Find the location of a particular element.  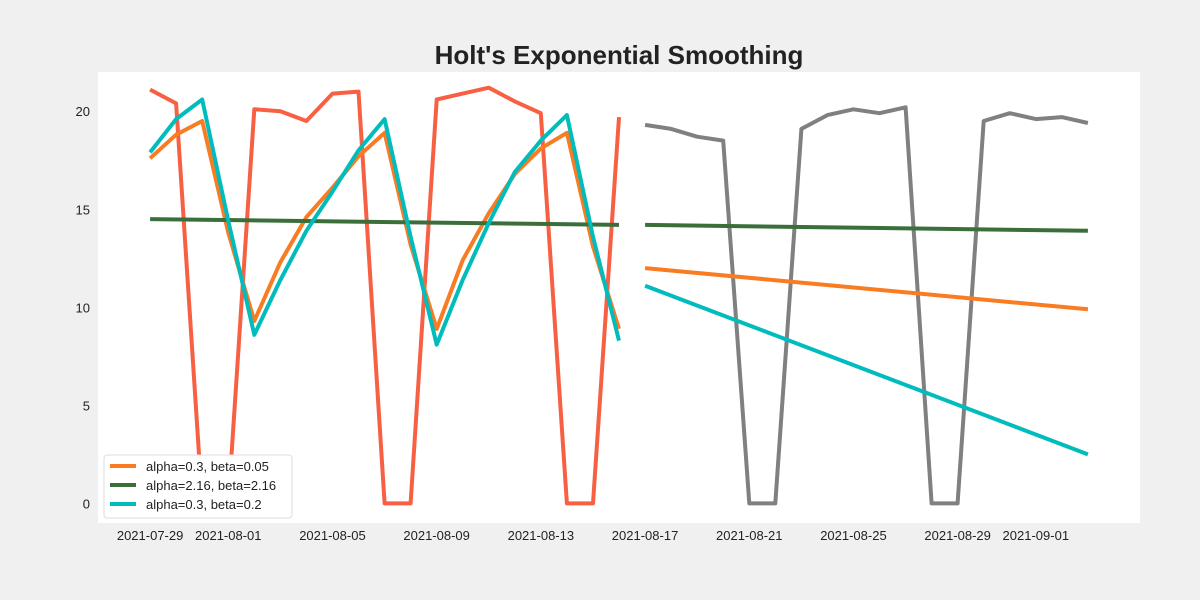

x-tick-label: 2021-08-25 is located at coordinates (853, 535).